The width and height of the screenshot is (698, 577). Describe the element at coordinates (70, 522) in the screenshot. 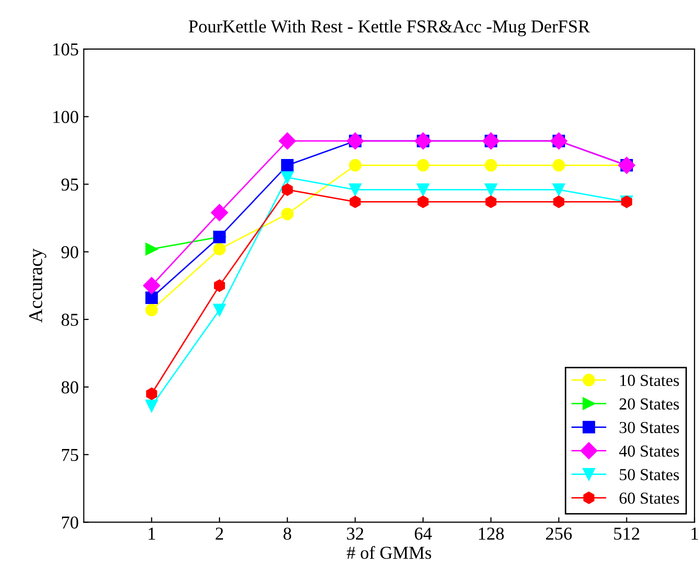

I see `y-tick-label: 70` at that location.